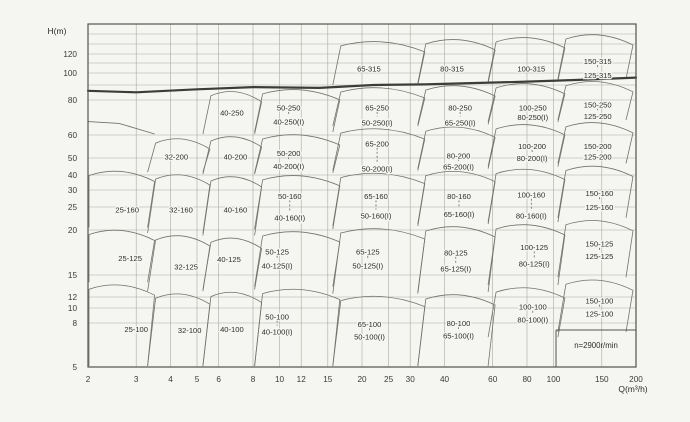 The height and width of the screenshot is (422, 690). Describe the element at coordinates (533, 108) in the screenshot. I see `region-label: 100-250` at that location.